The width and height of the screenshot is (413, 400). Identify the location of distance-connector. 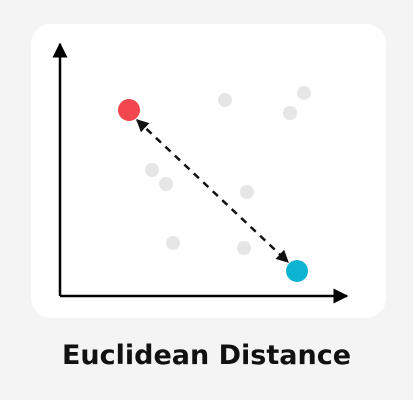
(212, 191).